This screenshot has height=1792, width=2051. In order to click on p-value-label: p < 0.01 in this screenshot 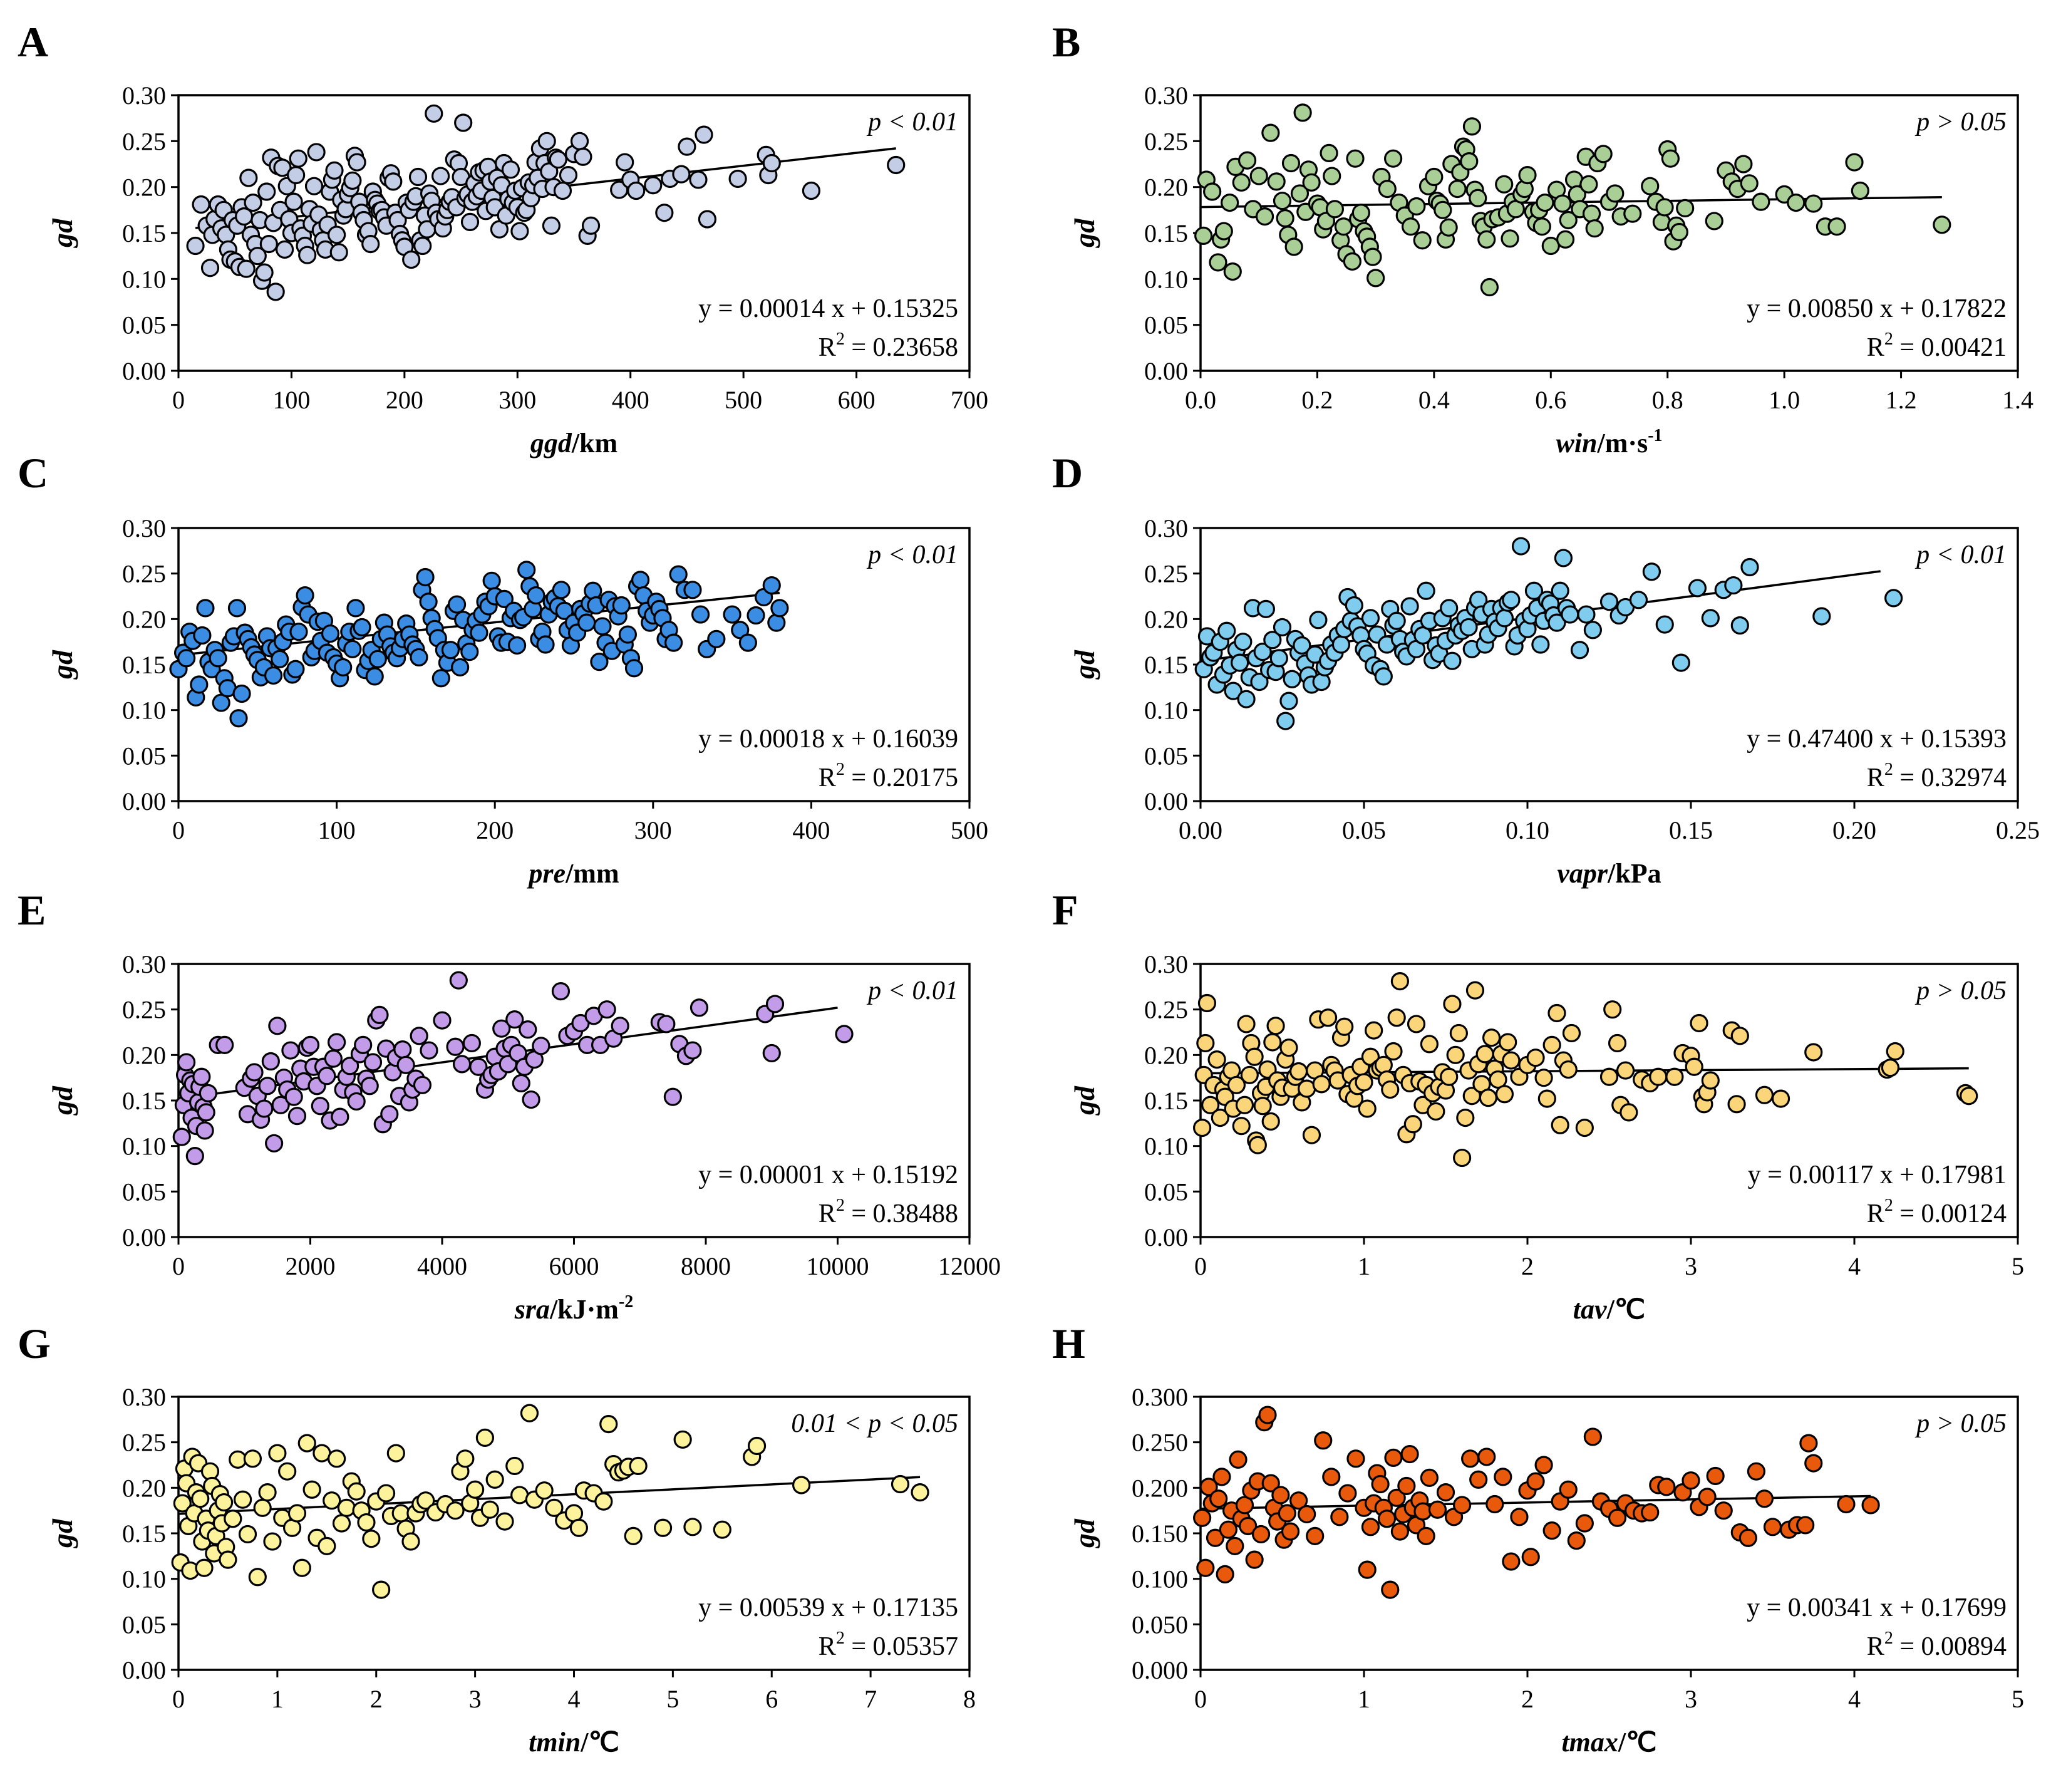, I will do `click(1960, 555)`.